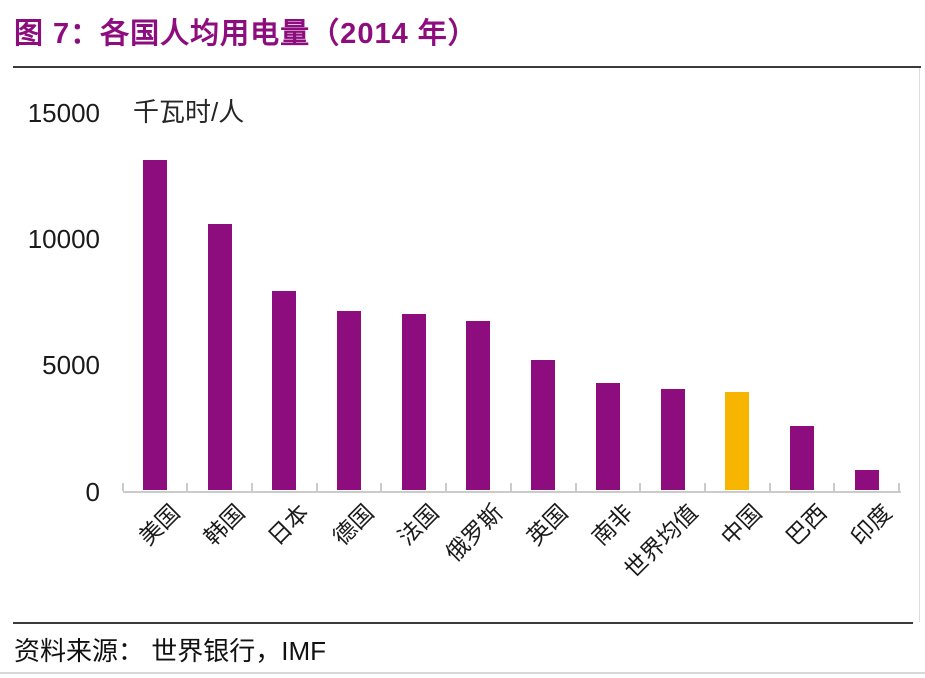 This screenshot has height=678, width=925. What do you see at coordinates (170, 651) in the screenshot?
I see `source-note: 资料来源： 世界银行，IMF` at bounding box center [170, 651].